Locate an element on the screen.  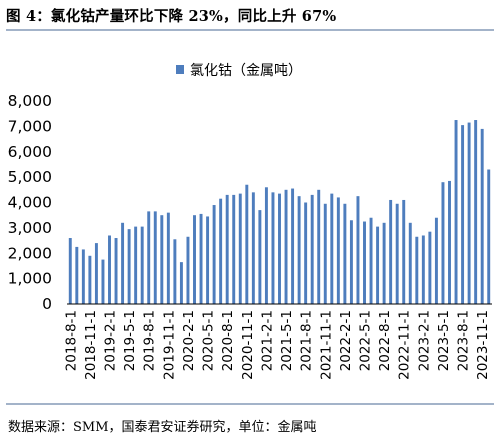
x-tick-label: 2018-11-1 is located at coordinates (91, 345).